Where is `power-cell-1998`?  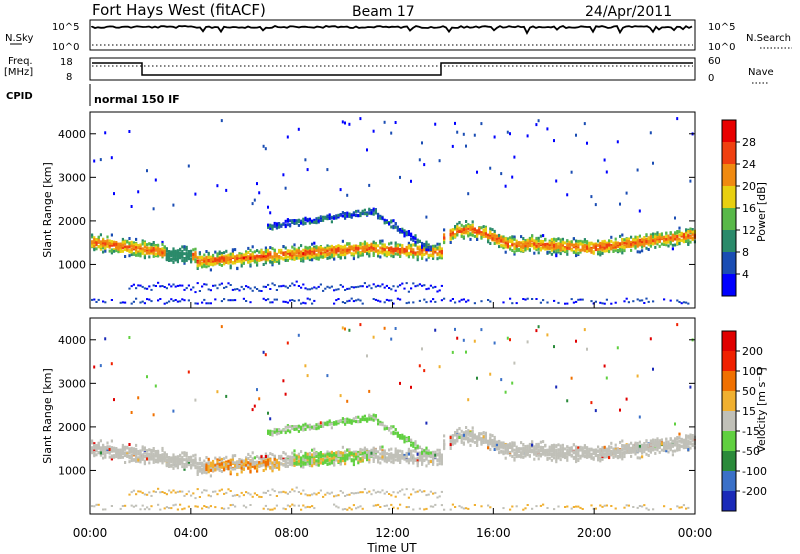
power-cell-1998 is located at coordinates (287, 137).